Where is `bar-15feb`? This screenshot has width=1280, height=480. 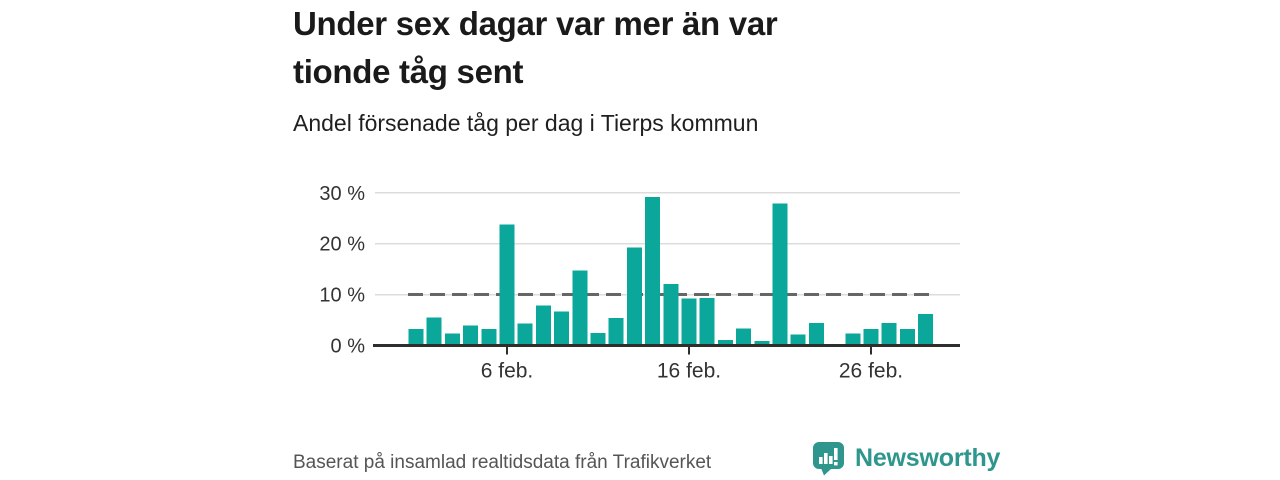
bar-15feb is located at coordinates (671, 314).